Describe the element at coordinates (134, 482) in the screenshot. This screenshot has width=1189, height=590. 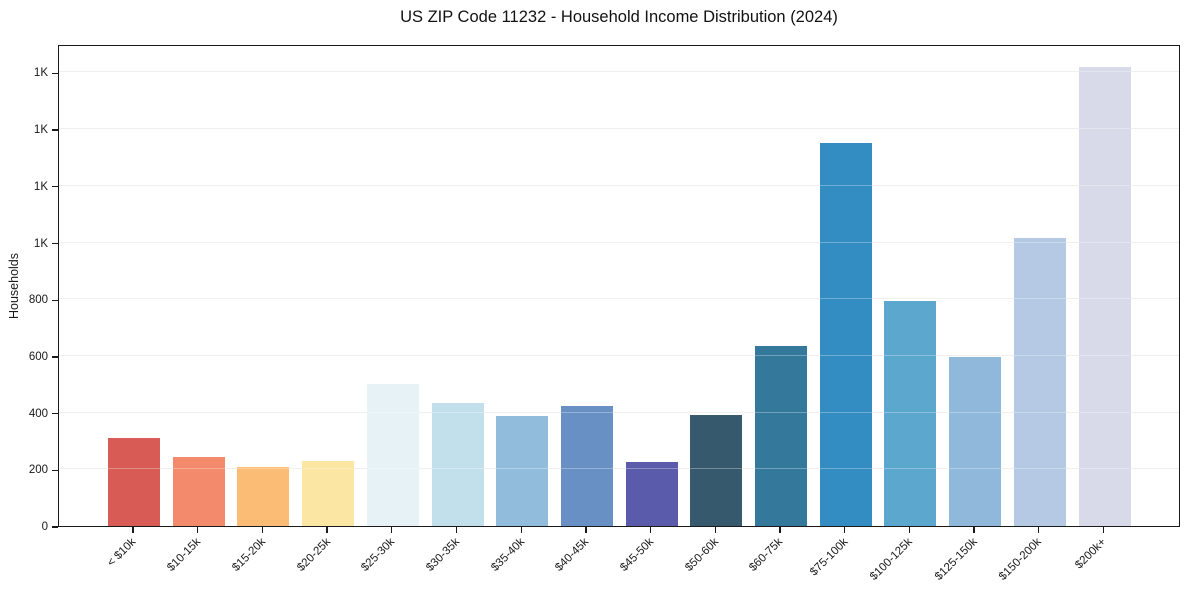
I see `bar-10k` at that location.